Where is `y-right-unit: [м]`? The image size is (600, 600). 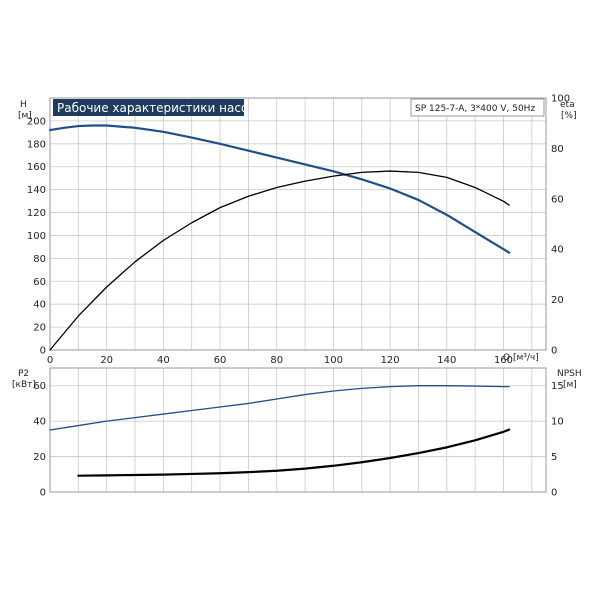 y-right-unit: [м] is located at coordinates (570, 385).